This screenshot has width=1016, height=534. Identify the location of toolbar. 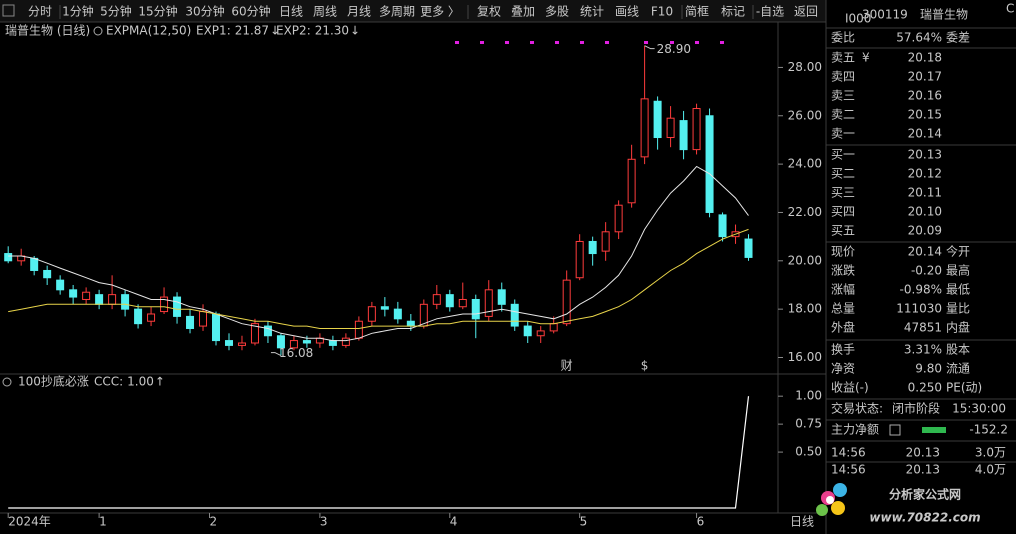
(413, 11).